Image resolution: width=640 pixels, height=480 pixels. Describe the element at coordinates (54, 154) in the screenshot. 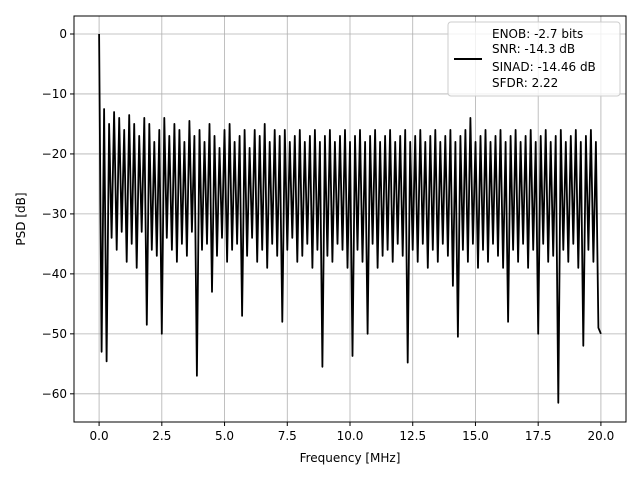

I see `y-tick-label: −20` at that location.